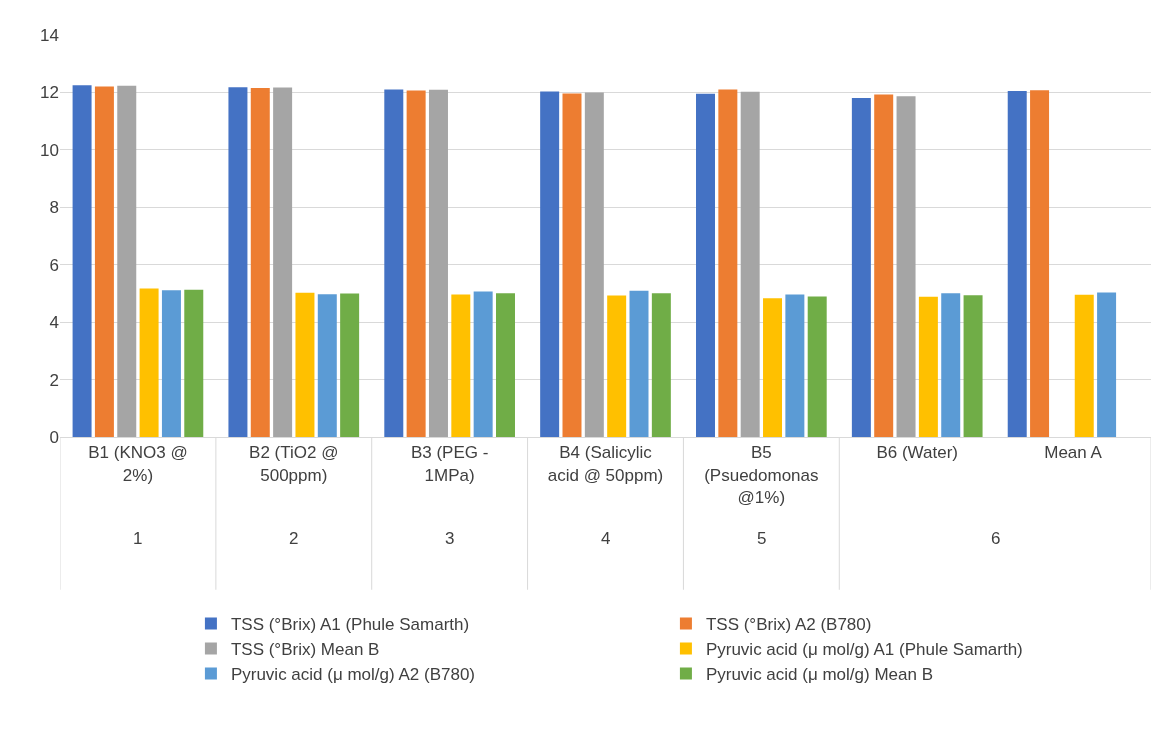 This screenshot has width=1171, height=745. What do you see at coordinates (819, 675) in the screenshot?
I see `legend-label: Pyruvic acid (μ mol/g) Mean B` at bounding box center [819, 675].